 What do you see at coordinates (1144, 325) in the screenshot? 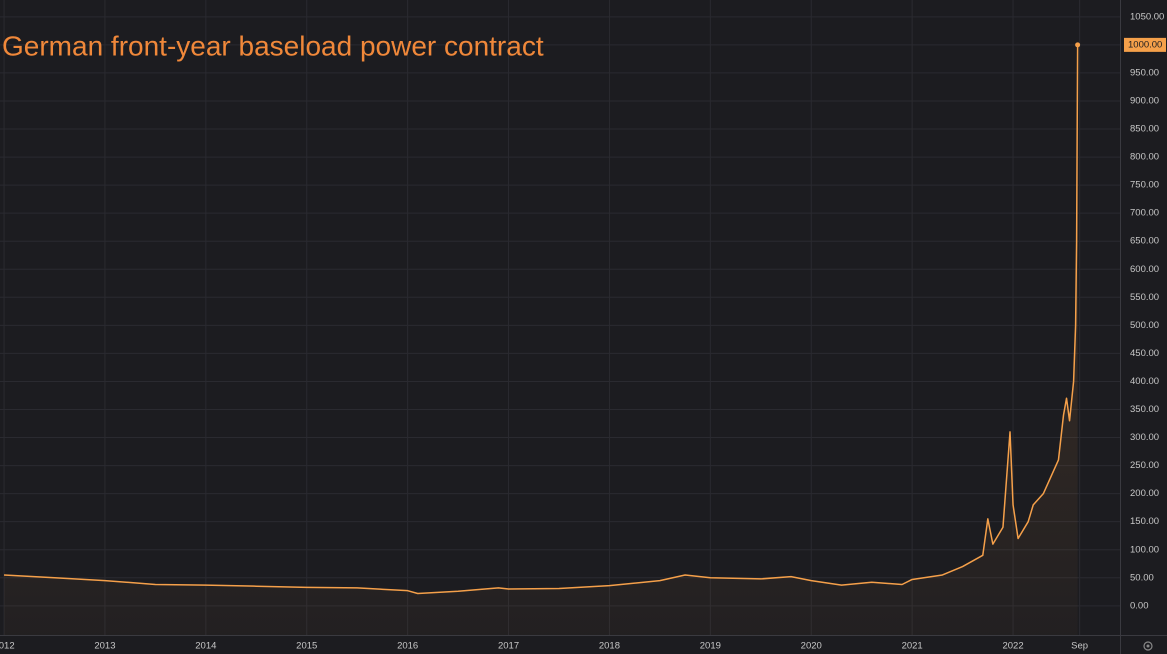
I see `y-tick-label: 500.00` at bounding box center [1144, 325].